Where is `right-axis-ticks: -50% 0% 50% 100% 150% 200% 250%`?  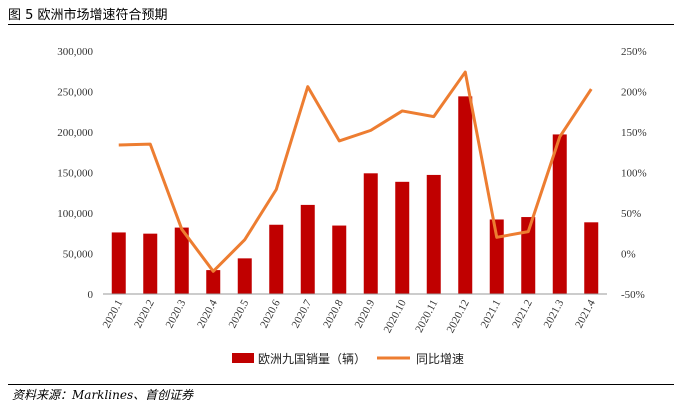 right-axis-ticks: -50% 0% 50% 100% 150% 200% 250% is located at coordinates (634, 173).